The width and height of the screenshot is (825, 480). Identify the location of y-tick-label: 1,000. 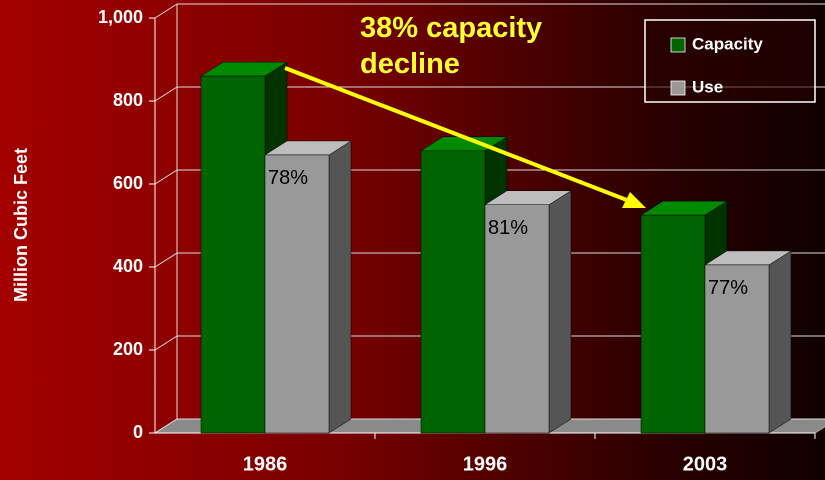
(120, 17).